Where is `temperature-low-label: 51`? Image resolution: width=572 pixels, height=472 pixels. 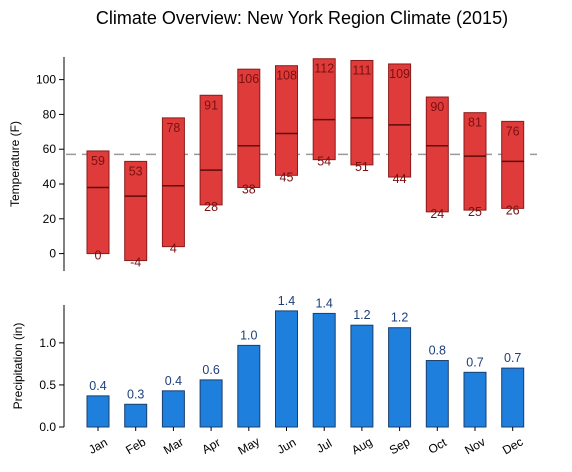
temperature-low-label: 51 is located at coordinates (362, 167).